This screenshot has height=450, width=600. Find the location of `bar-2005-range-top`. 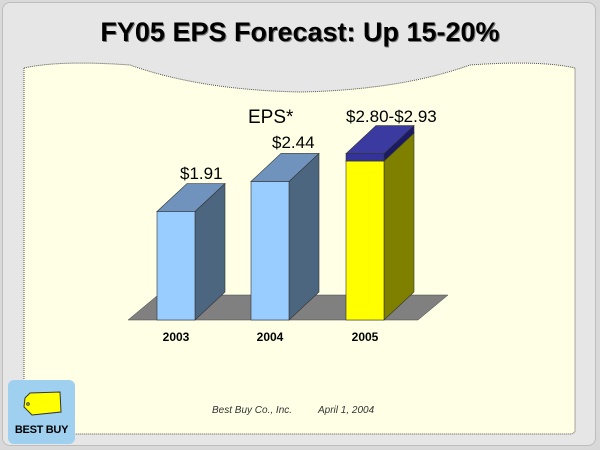

bar-2005-range-top is located at coordinates (380, 139).